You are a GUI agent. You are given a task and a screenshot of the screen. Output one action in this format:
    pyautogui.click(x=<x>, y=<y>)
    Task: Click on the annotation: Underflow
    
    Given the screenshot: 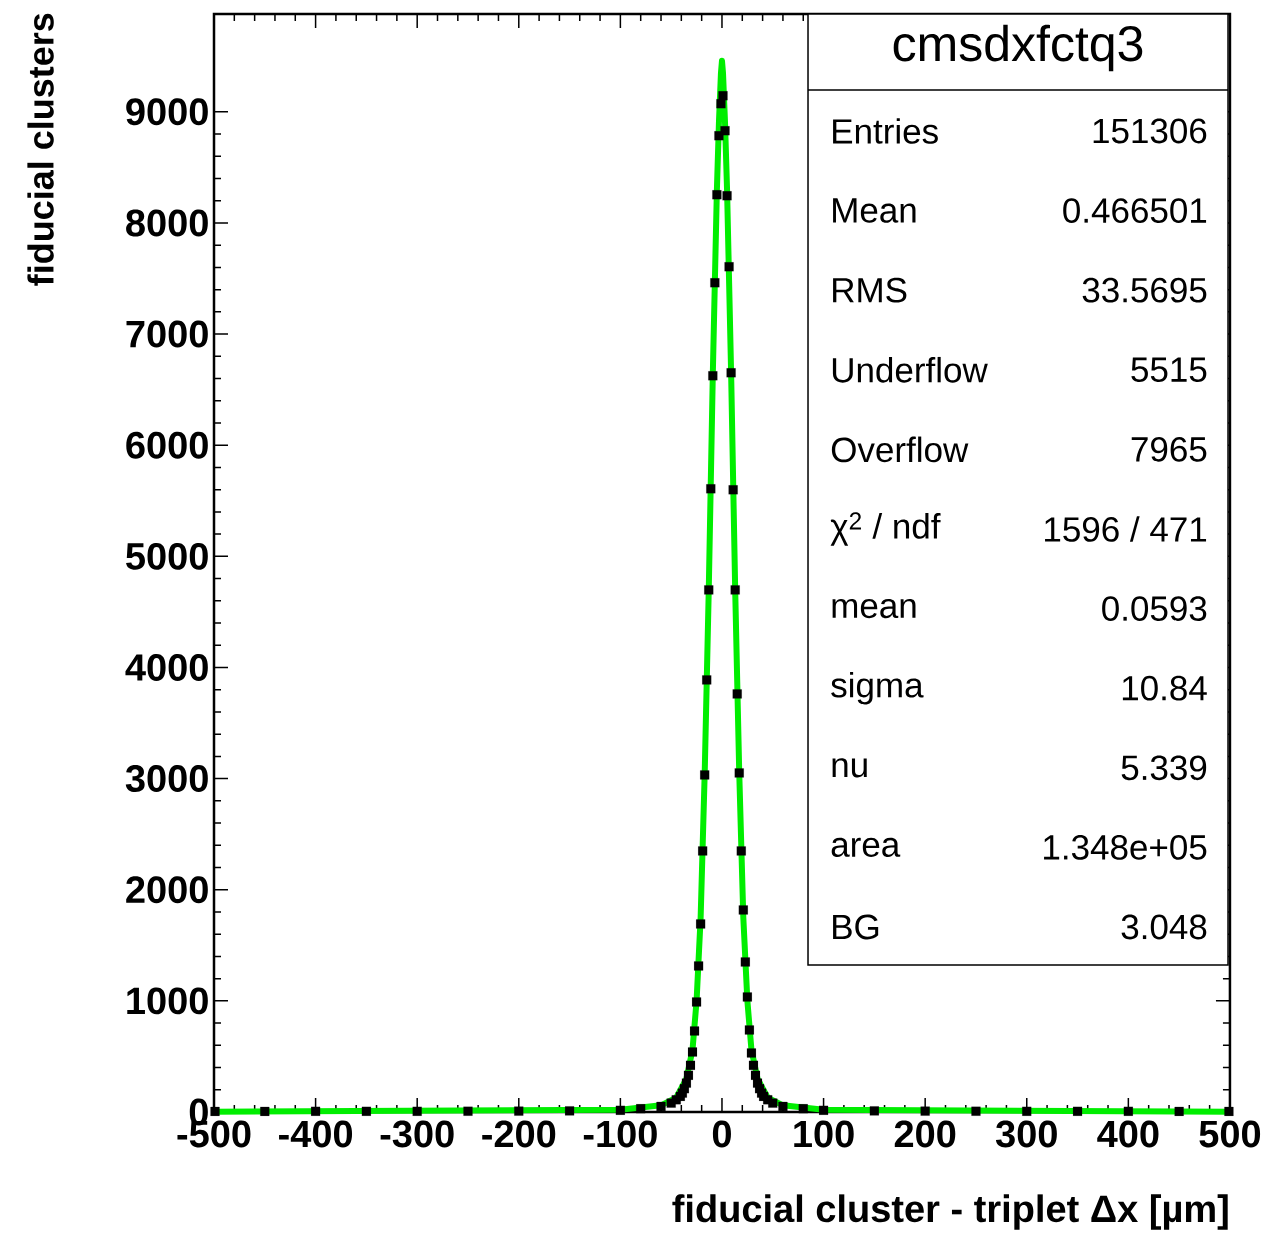 What is the action you would take?
    pyautogui.click(x=910, y=369)
    